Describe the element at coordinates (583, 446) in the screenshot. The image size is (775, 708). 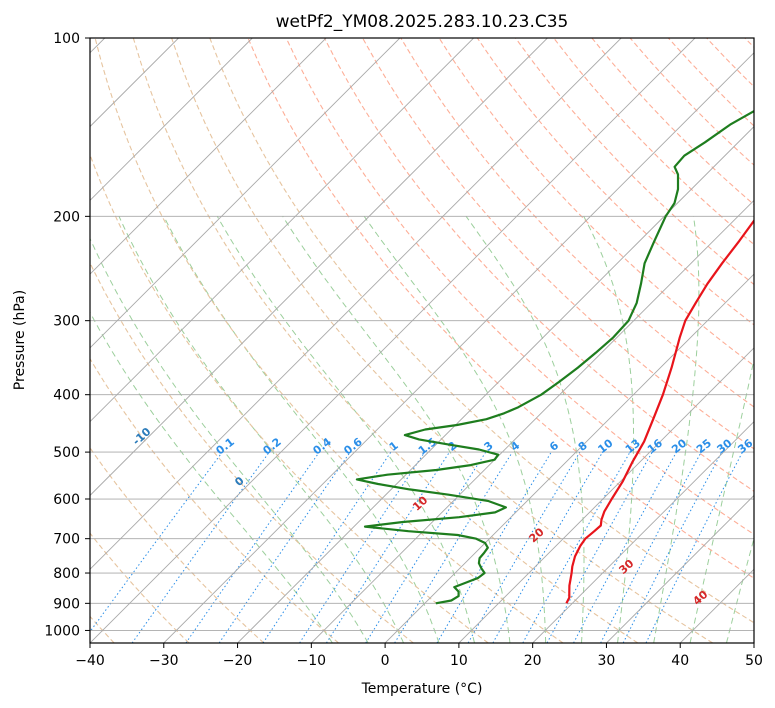
I see `mixing-ratio-label: 8` at that location.